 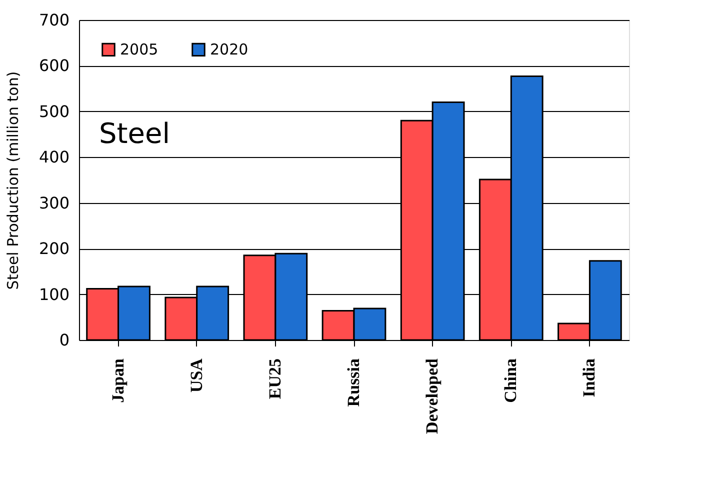 I want to click on y-tick-label: 100, so click(x=54, y=294).